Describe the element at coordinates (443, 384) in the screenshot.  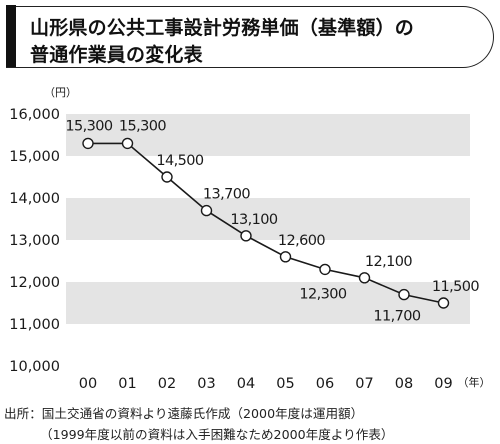
I see `x-tick-label: 09` at that location.